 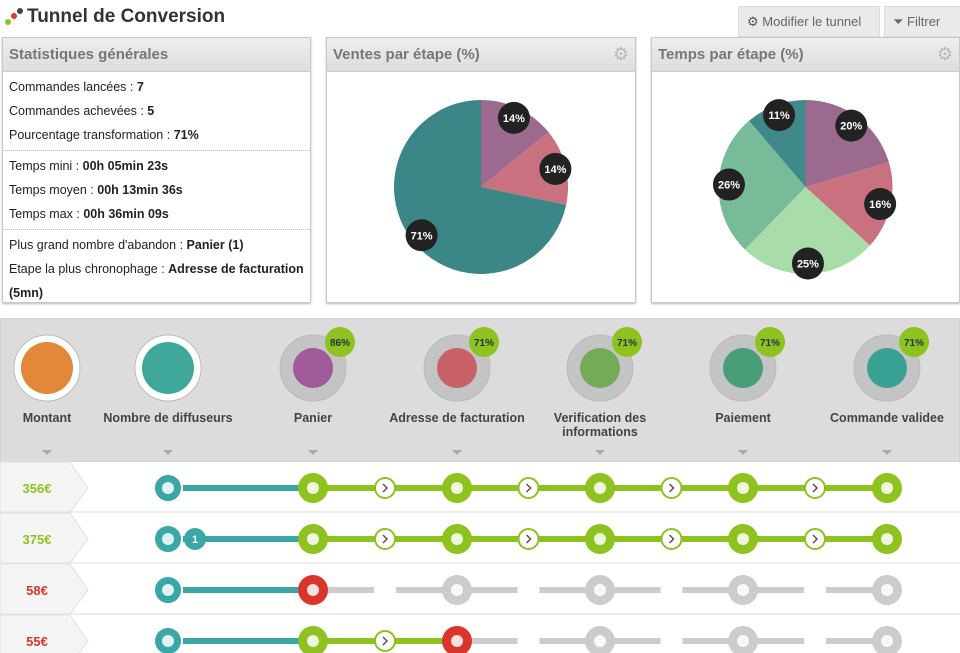 I want to click on pie-panel: Ventes par étape (%) ⚙ 14% 14% 71%, so click(x=481, y=170).